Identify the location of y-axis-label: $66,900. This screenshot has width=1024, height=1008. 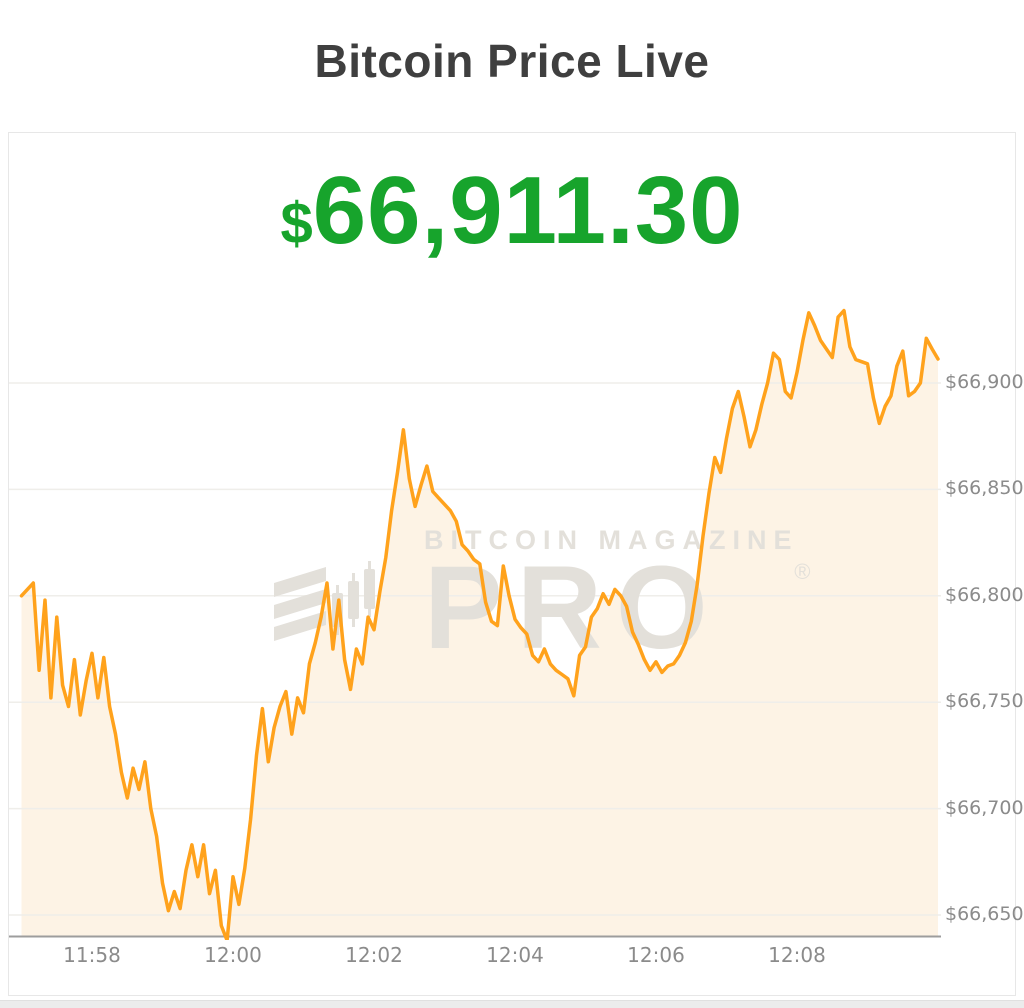
(984, 382).